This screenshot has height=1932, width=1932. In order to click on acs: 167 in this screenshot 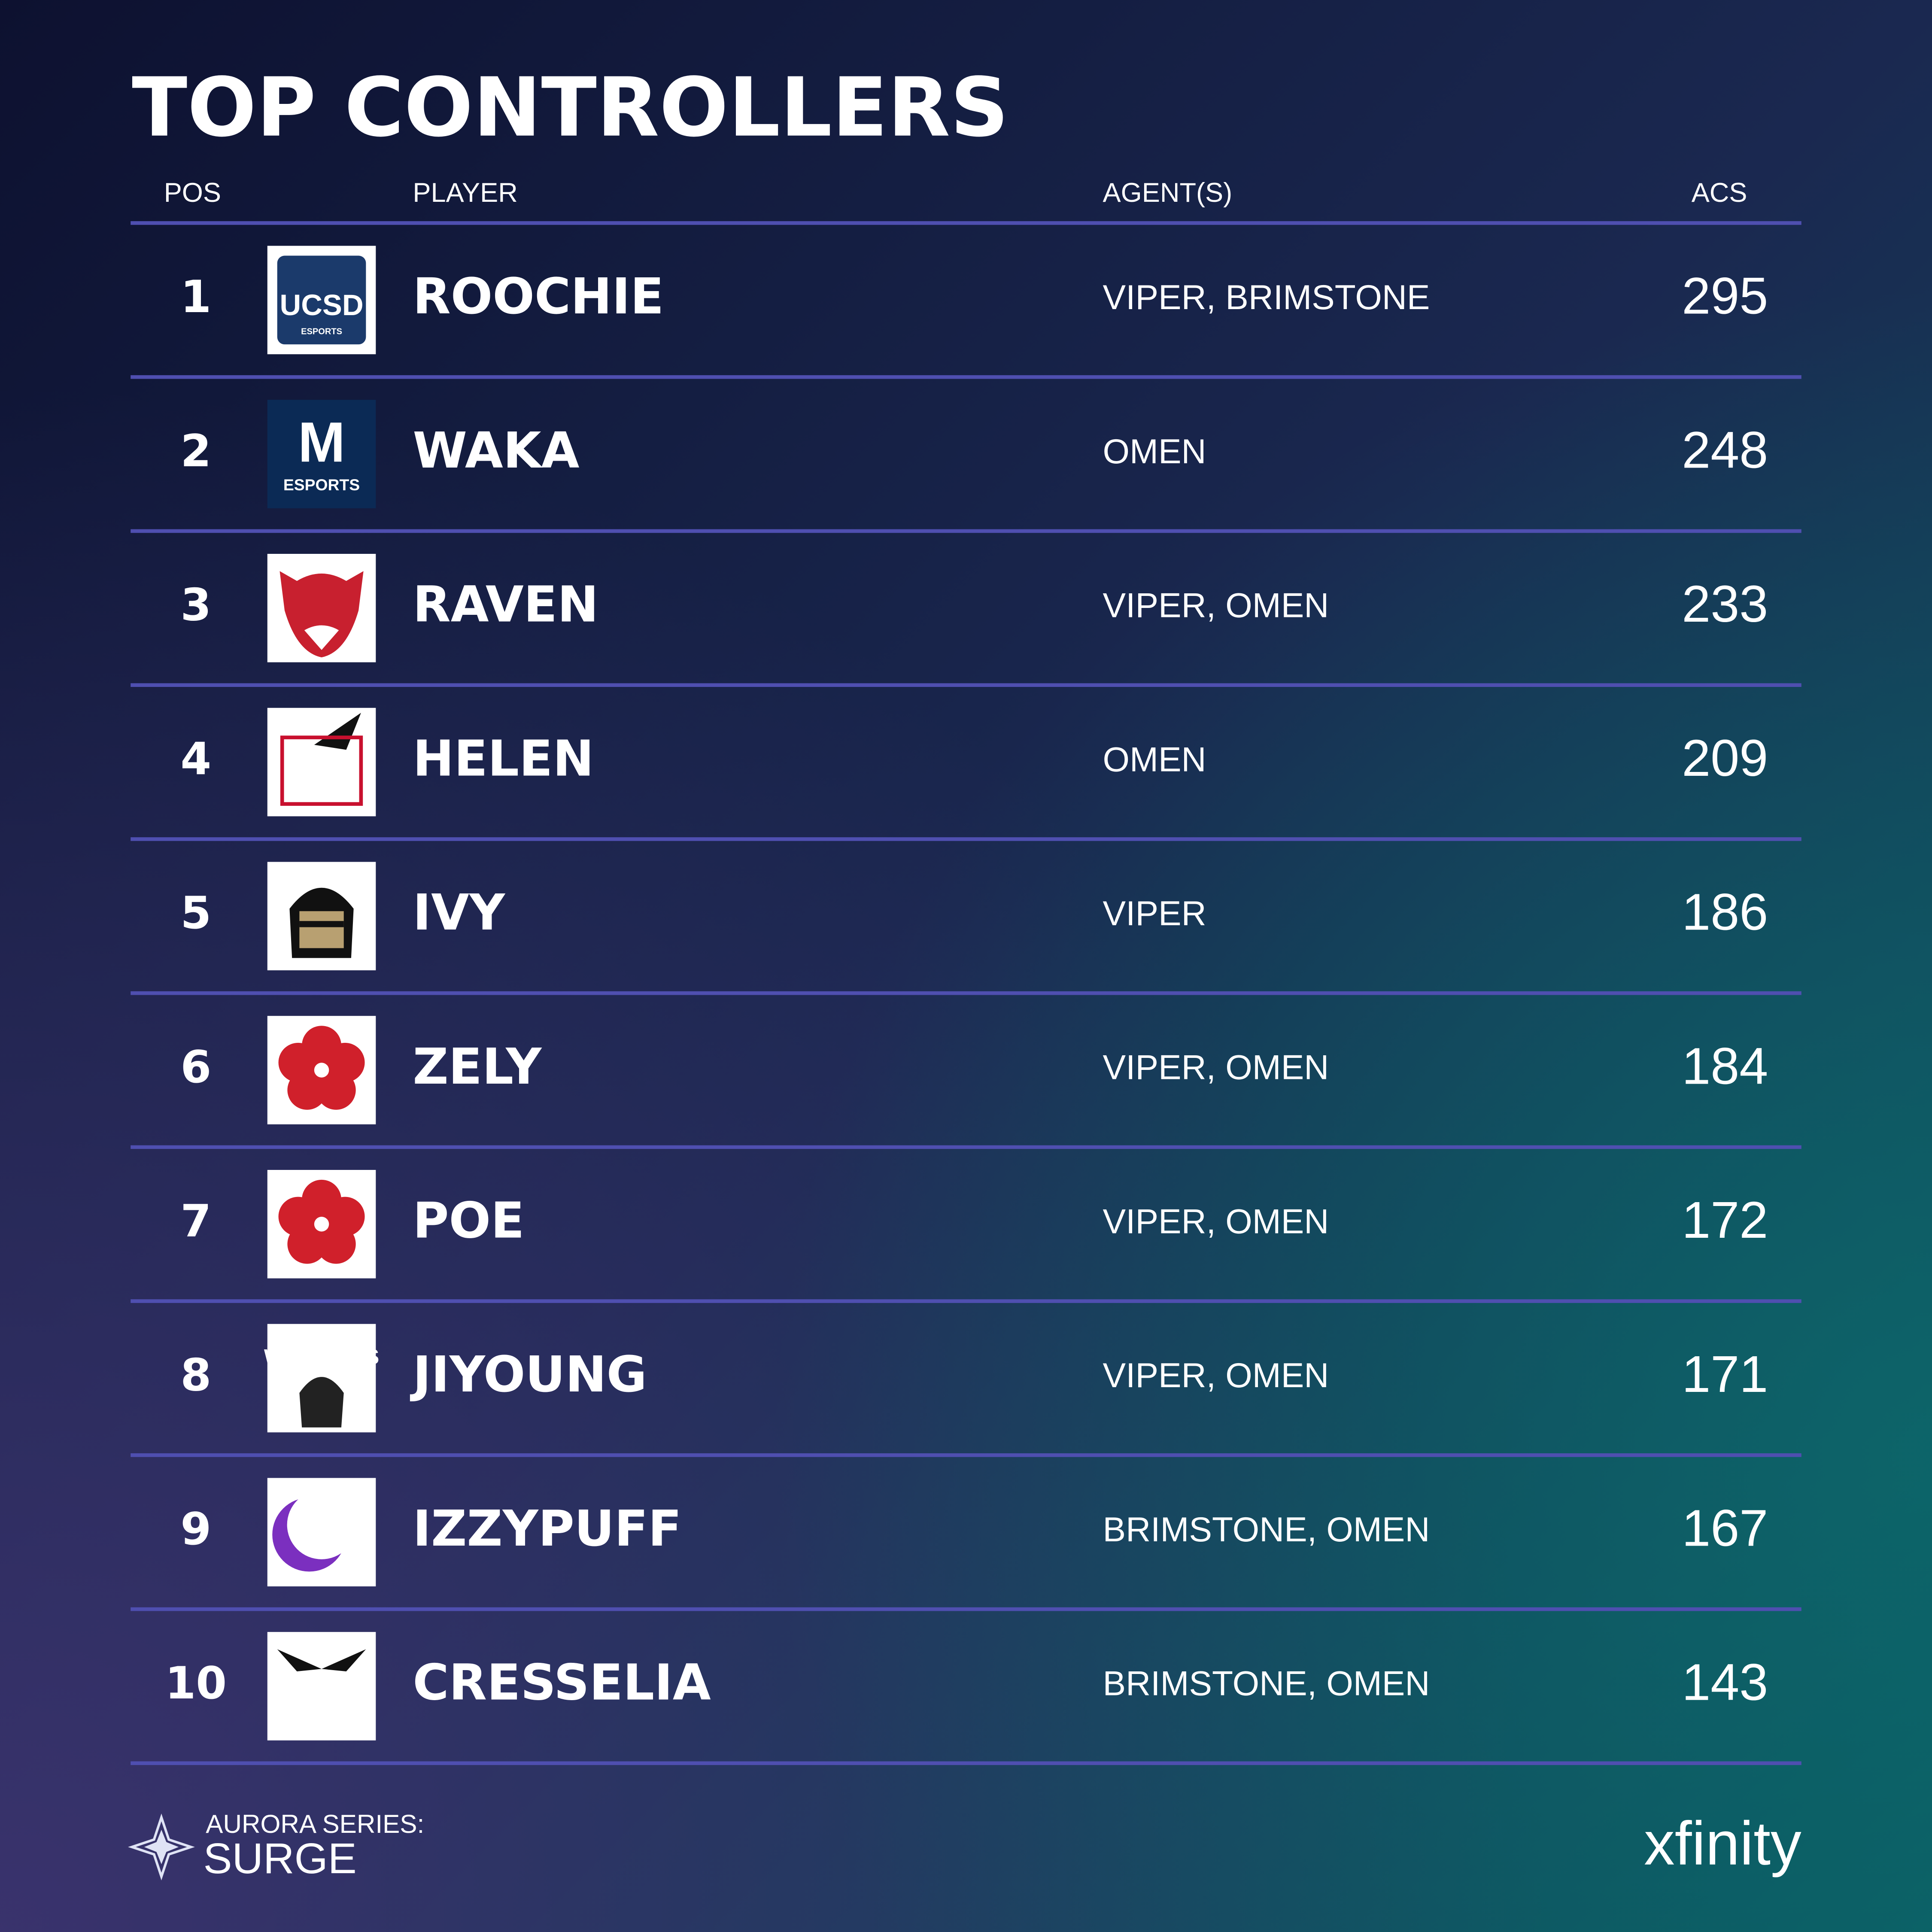, I will do `click(1725, 1528)`.